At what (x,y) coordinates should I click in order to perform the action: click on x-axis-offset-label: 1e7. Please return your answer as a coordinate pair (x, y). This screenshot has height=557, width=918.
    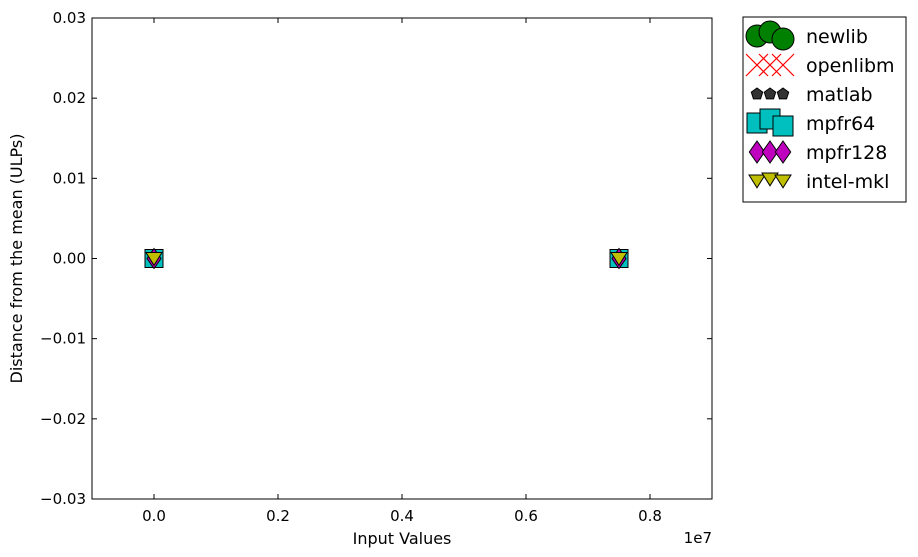
    Looking at the image, I should click on (698, 538).